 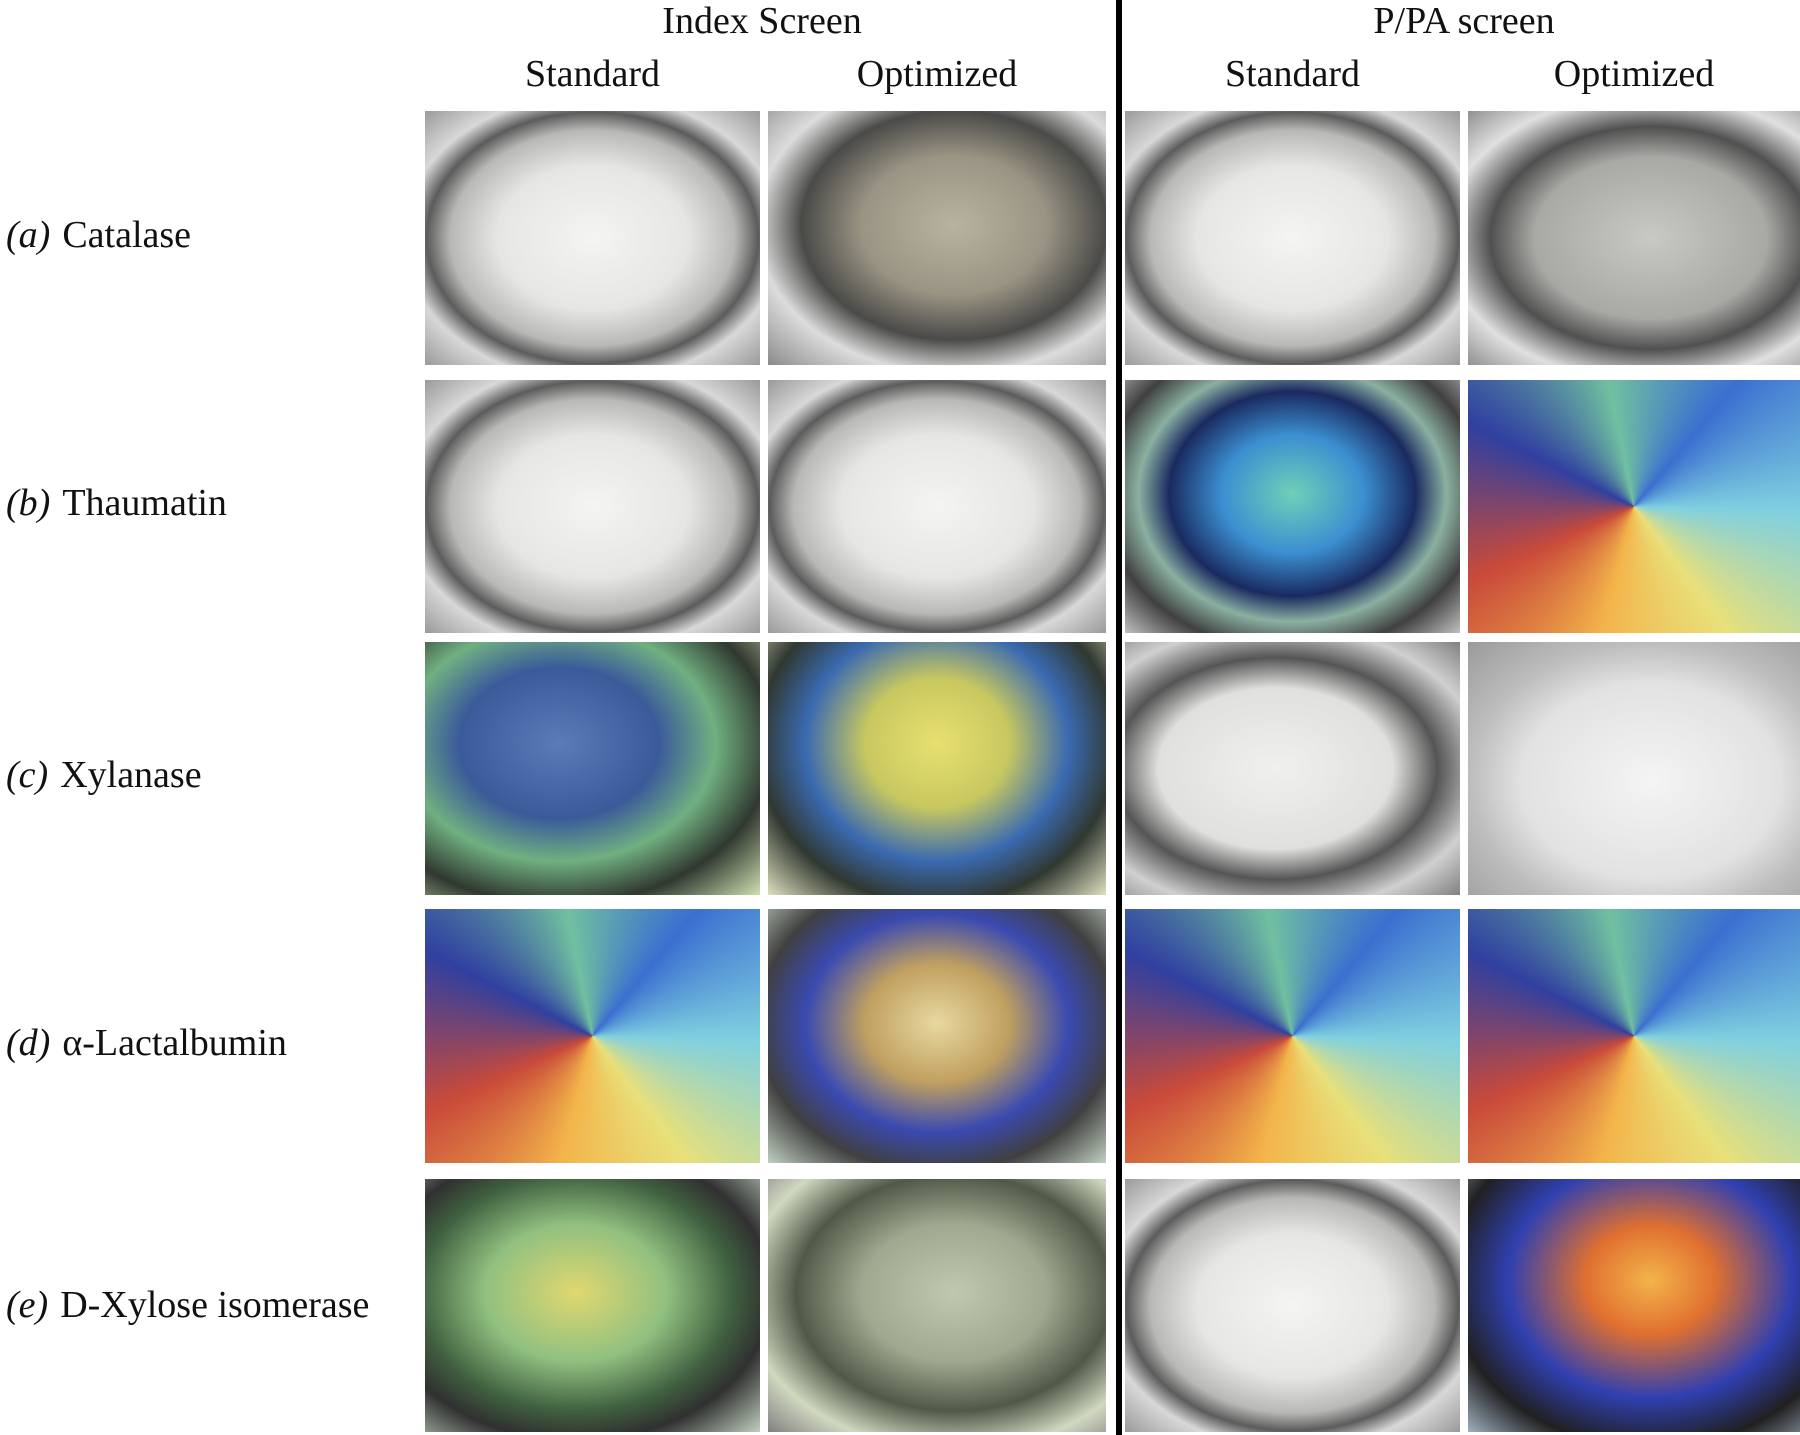 What do you see at coordinates (27, 1305) in the screenshot?
I see `row-letter: (e)` at bounding box center [27, 1305].